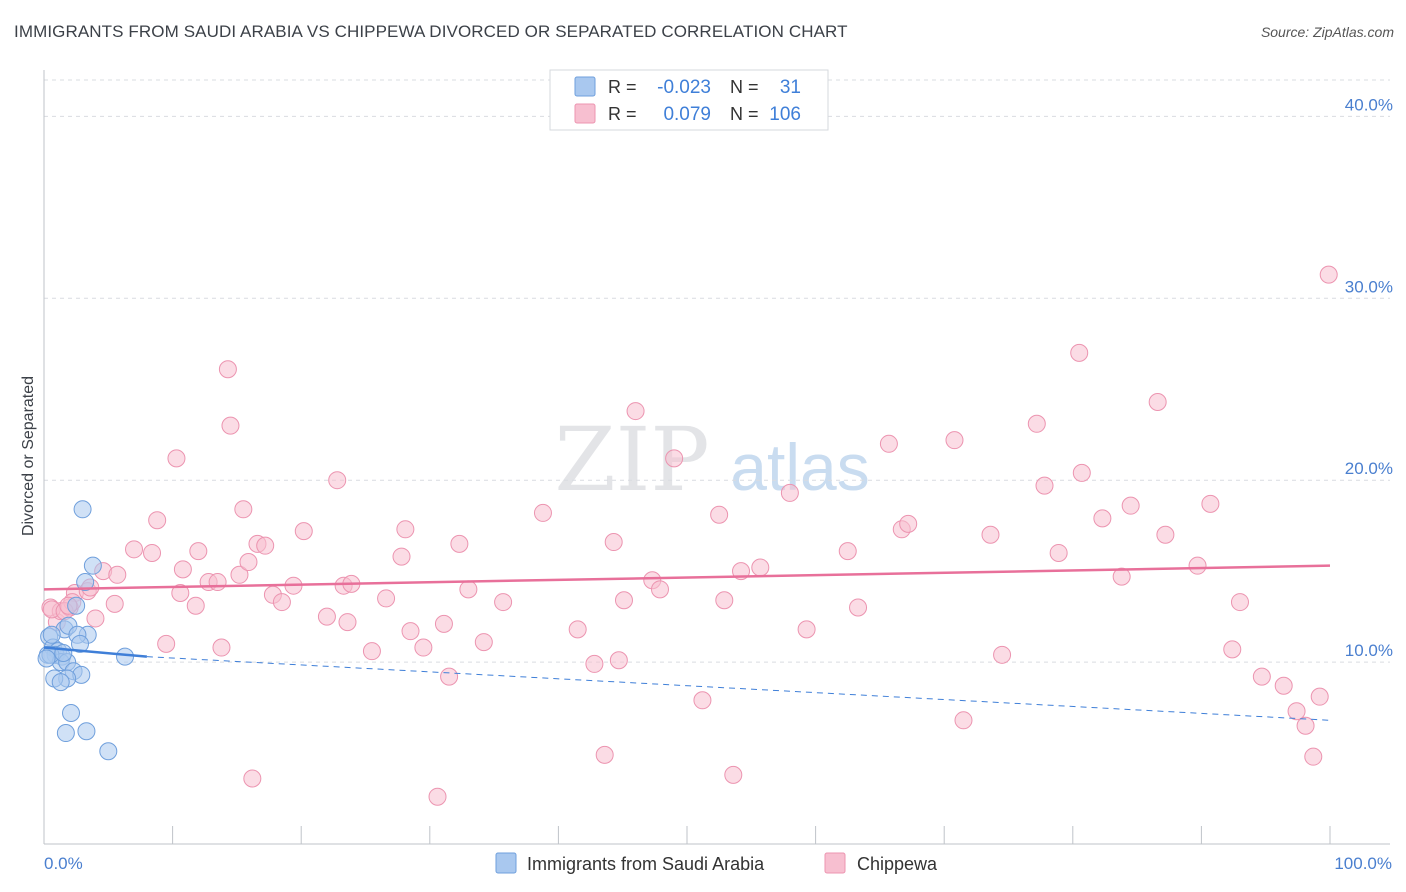 The image size is (1406, 892). I want to click on legend-label-chippewa: Chippewa, so click(897, 864).